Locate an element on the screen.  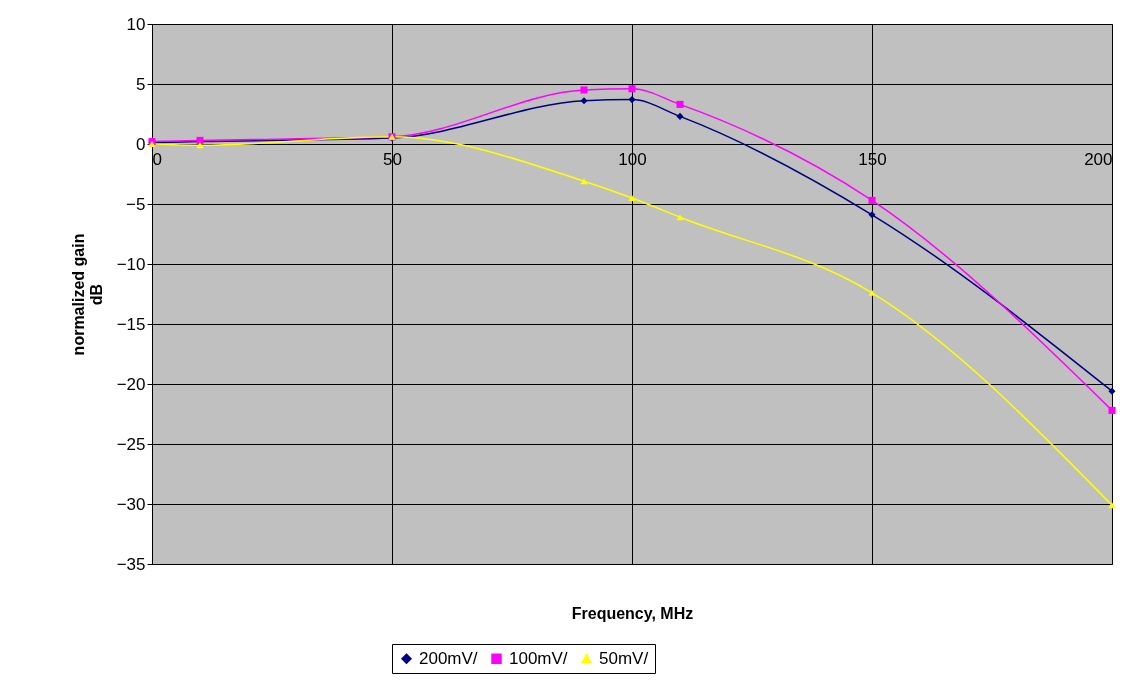
y-tick-label: −30 is located at coordinates (131, 504).